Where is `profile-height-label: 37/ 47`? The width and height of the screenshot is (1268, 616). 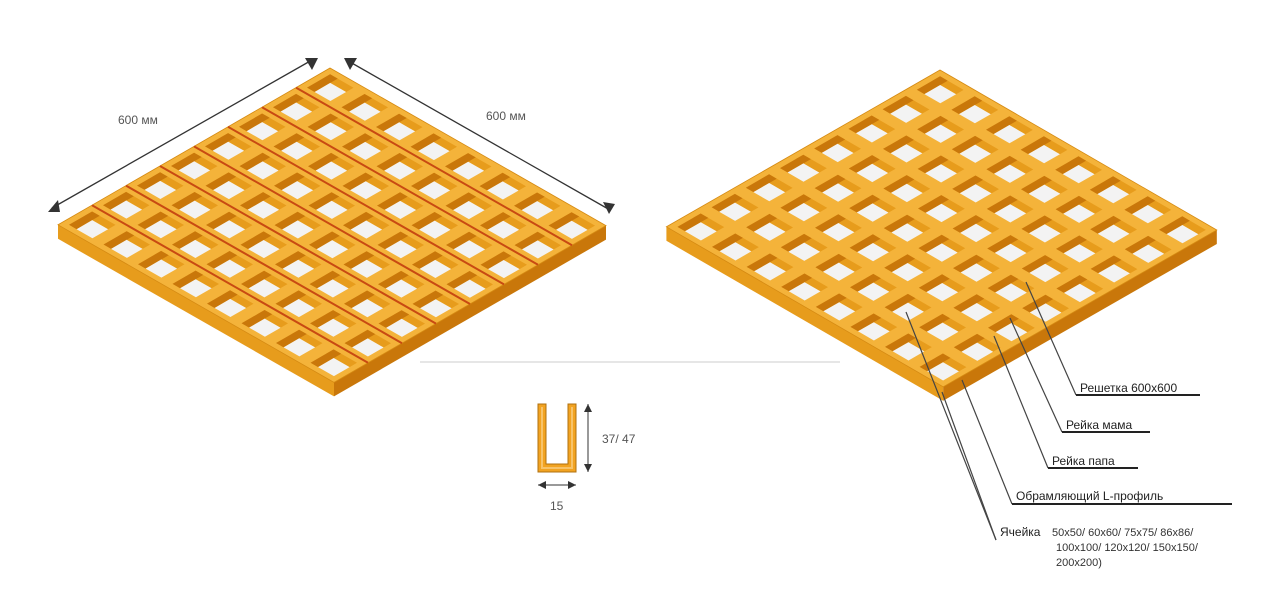
profile-height-label: 37/ 47 is located at coordinates (619, 439).